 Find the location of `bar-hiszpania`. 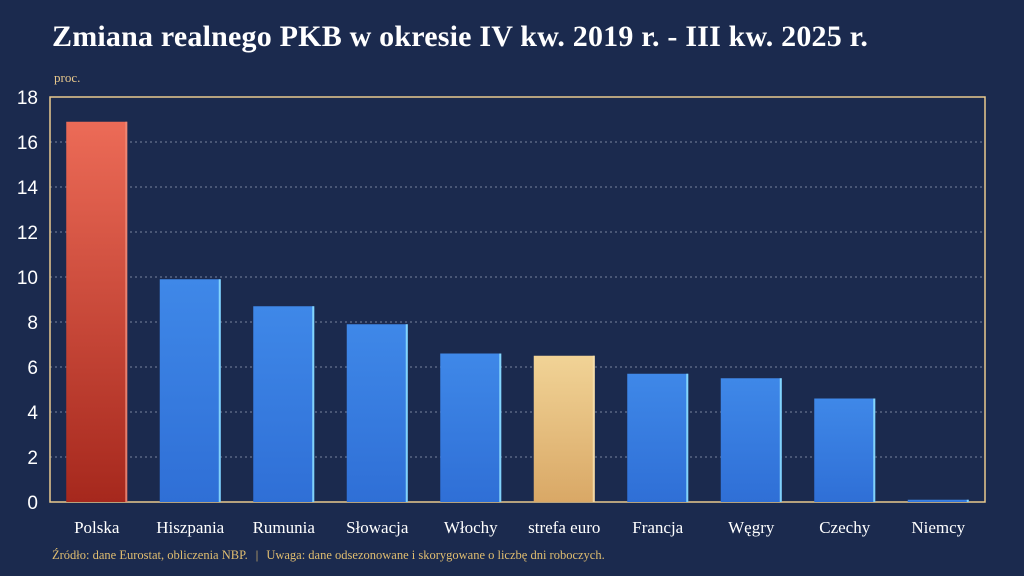

bar-hiszpania is located at coordinates (190, 390).